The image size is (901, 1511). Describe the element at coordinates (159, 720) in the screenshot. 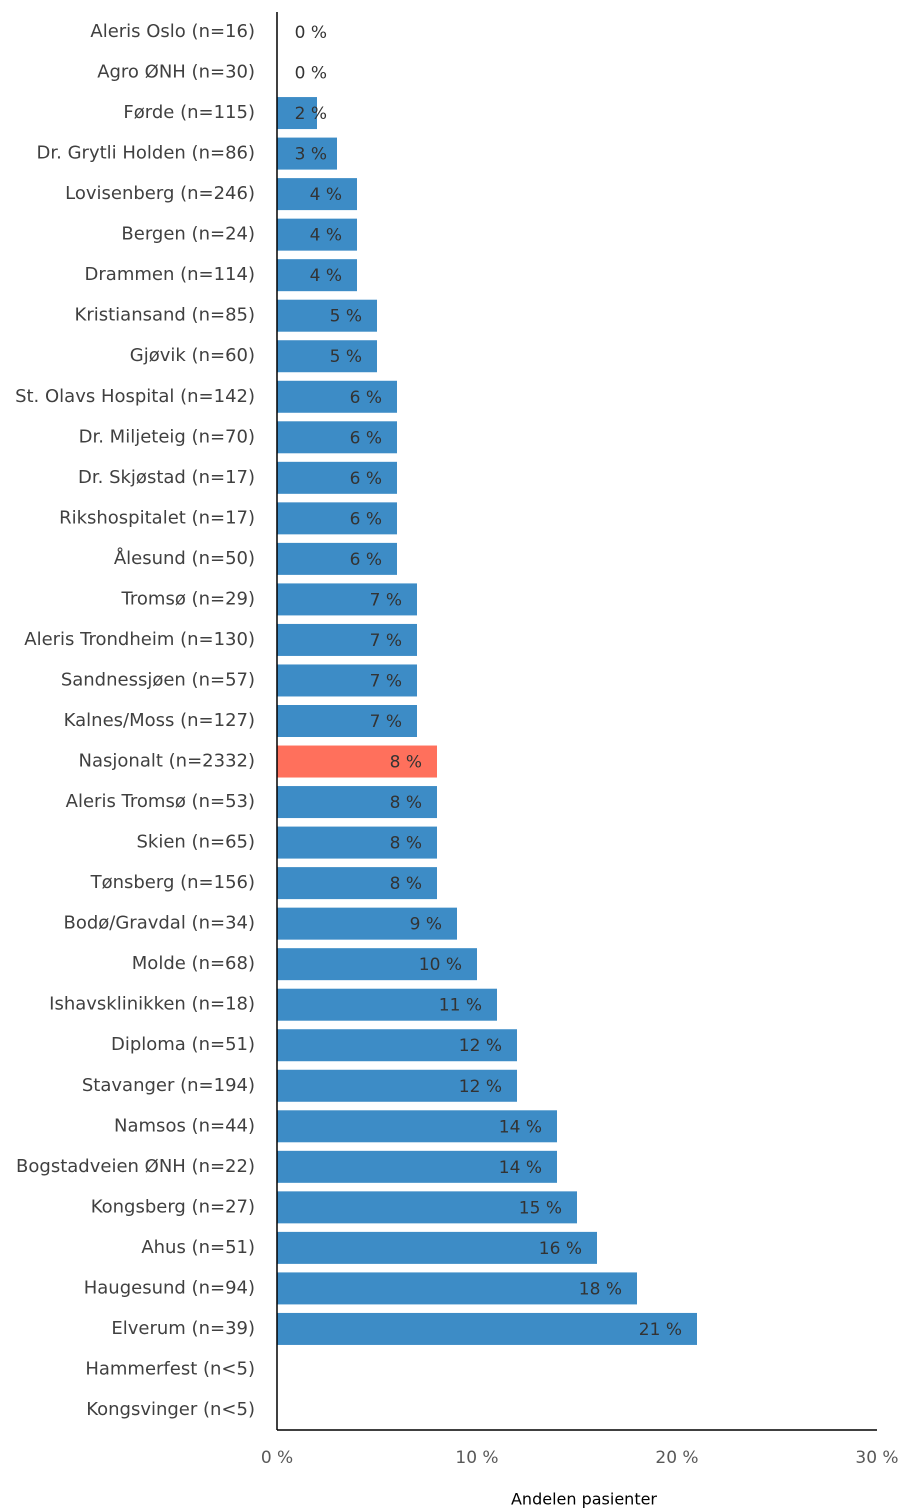

I see `y-tick-label: Kalnes/Moss (n=127)` at that location.